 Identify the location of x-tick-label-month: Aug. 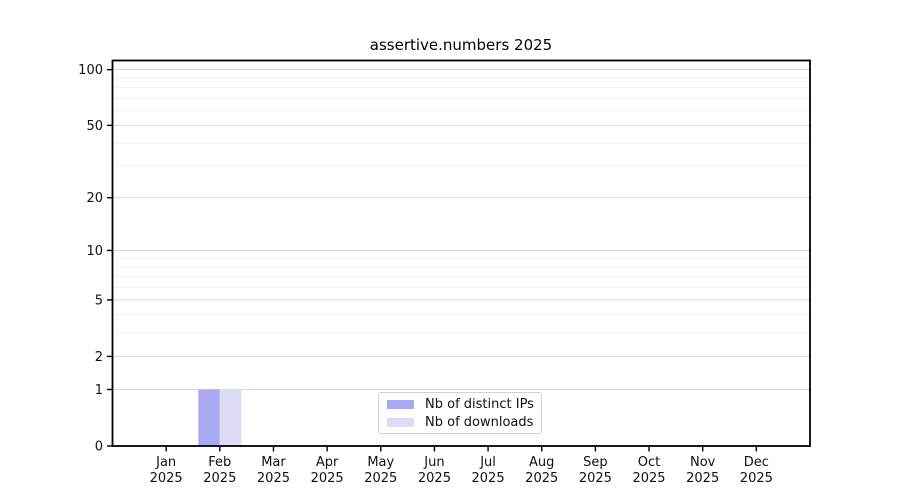
(541, 462).